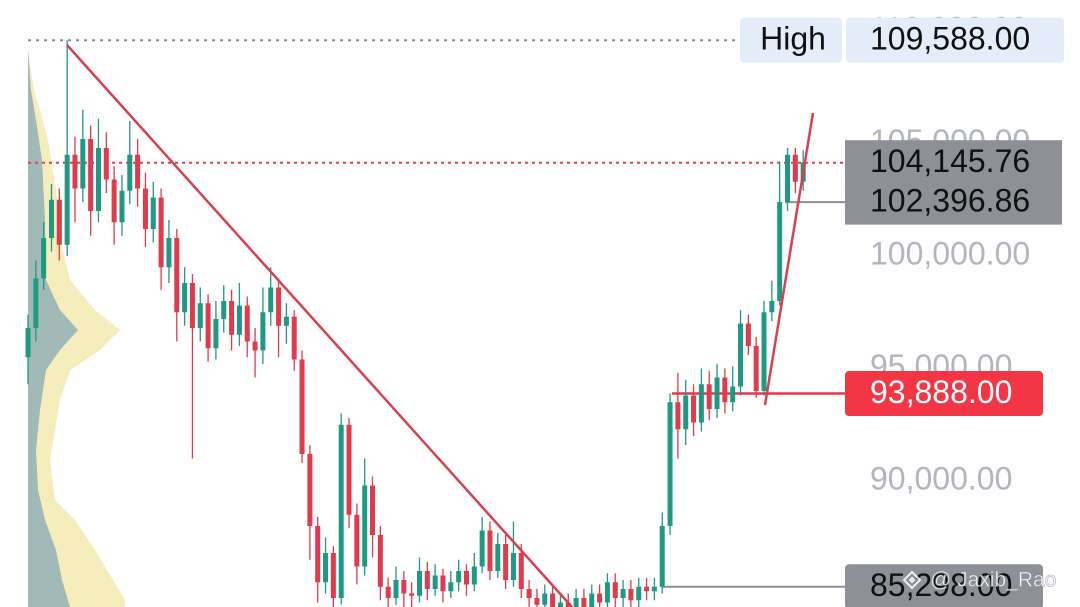 This screenshot has height=607, width=1080. What do you see at coordinates (950, 253) in the screenshot?
I see `y-tick-label: 100,000.00` at bounding box center [950, 253].